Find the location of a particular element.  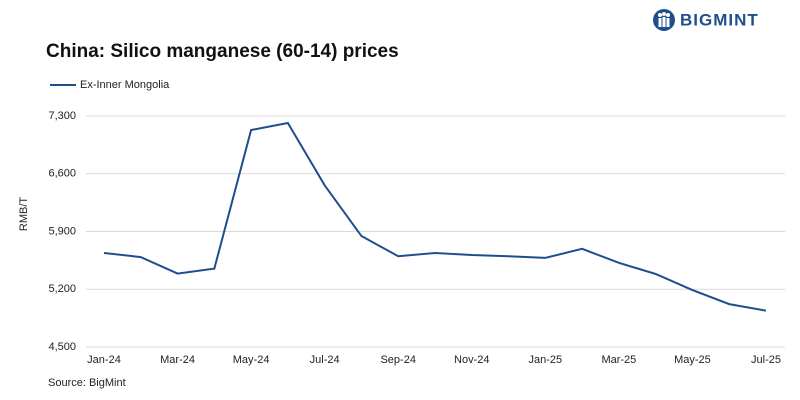

x-tick-label: Jan-25 is located at coordinates (546, 360).